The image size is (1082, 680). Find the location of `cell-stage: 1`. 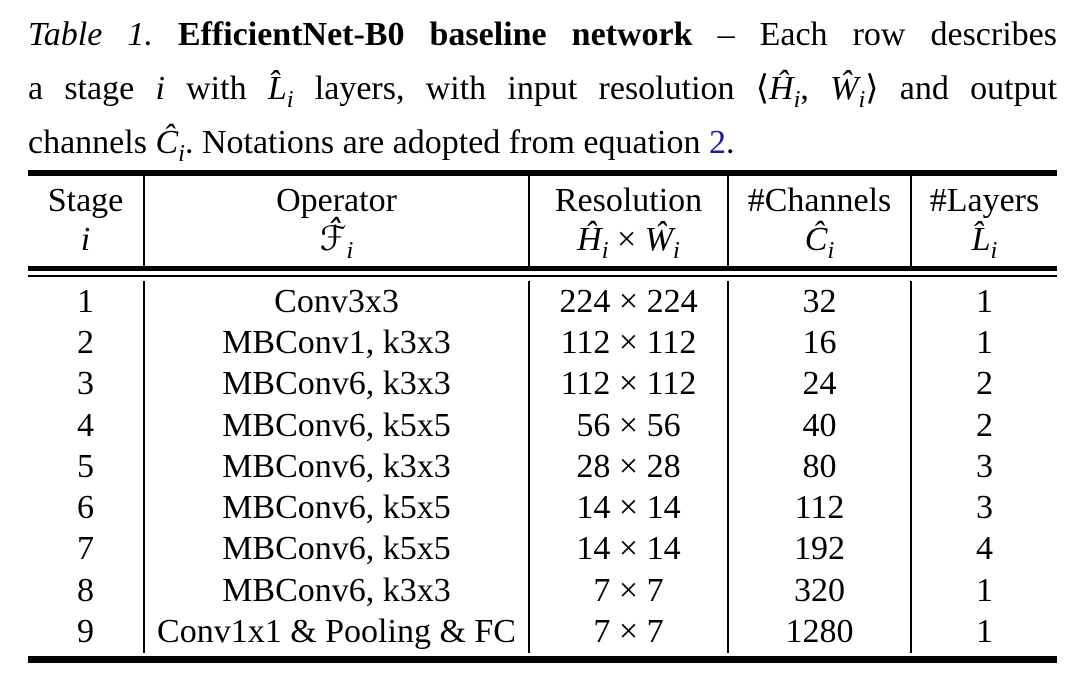

cell-stage: 1 is located at coordinates (85, 301).